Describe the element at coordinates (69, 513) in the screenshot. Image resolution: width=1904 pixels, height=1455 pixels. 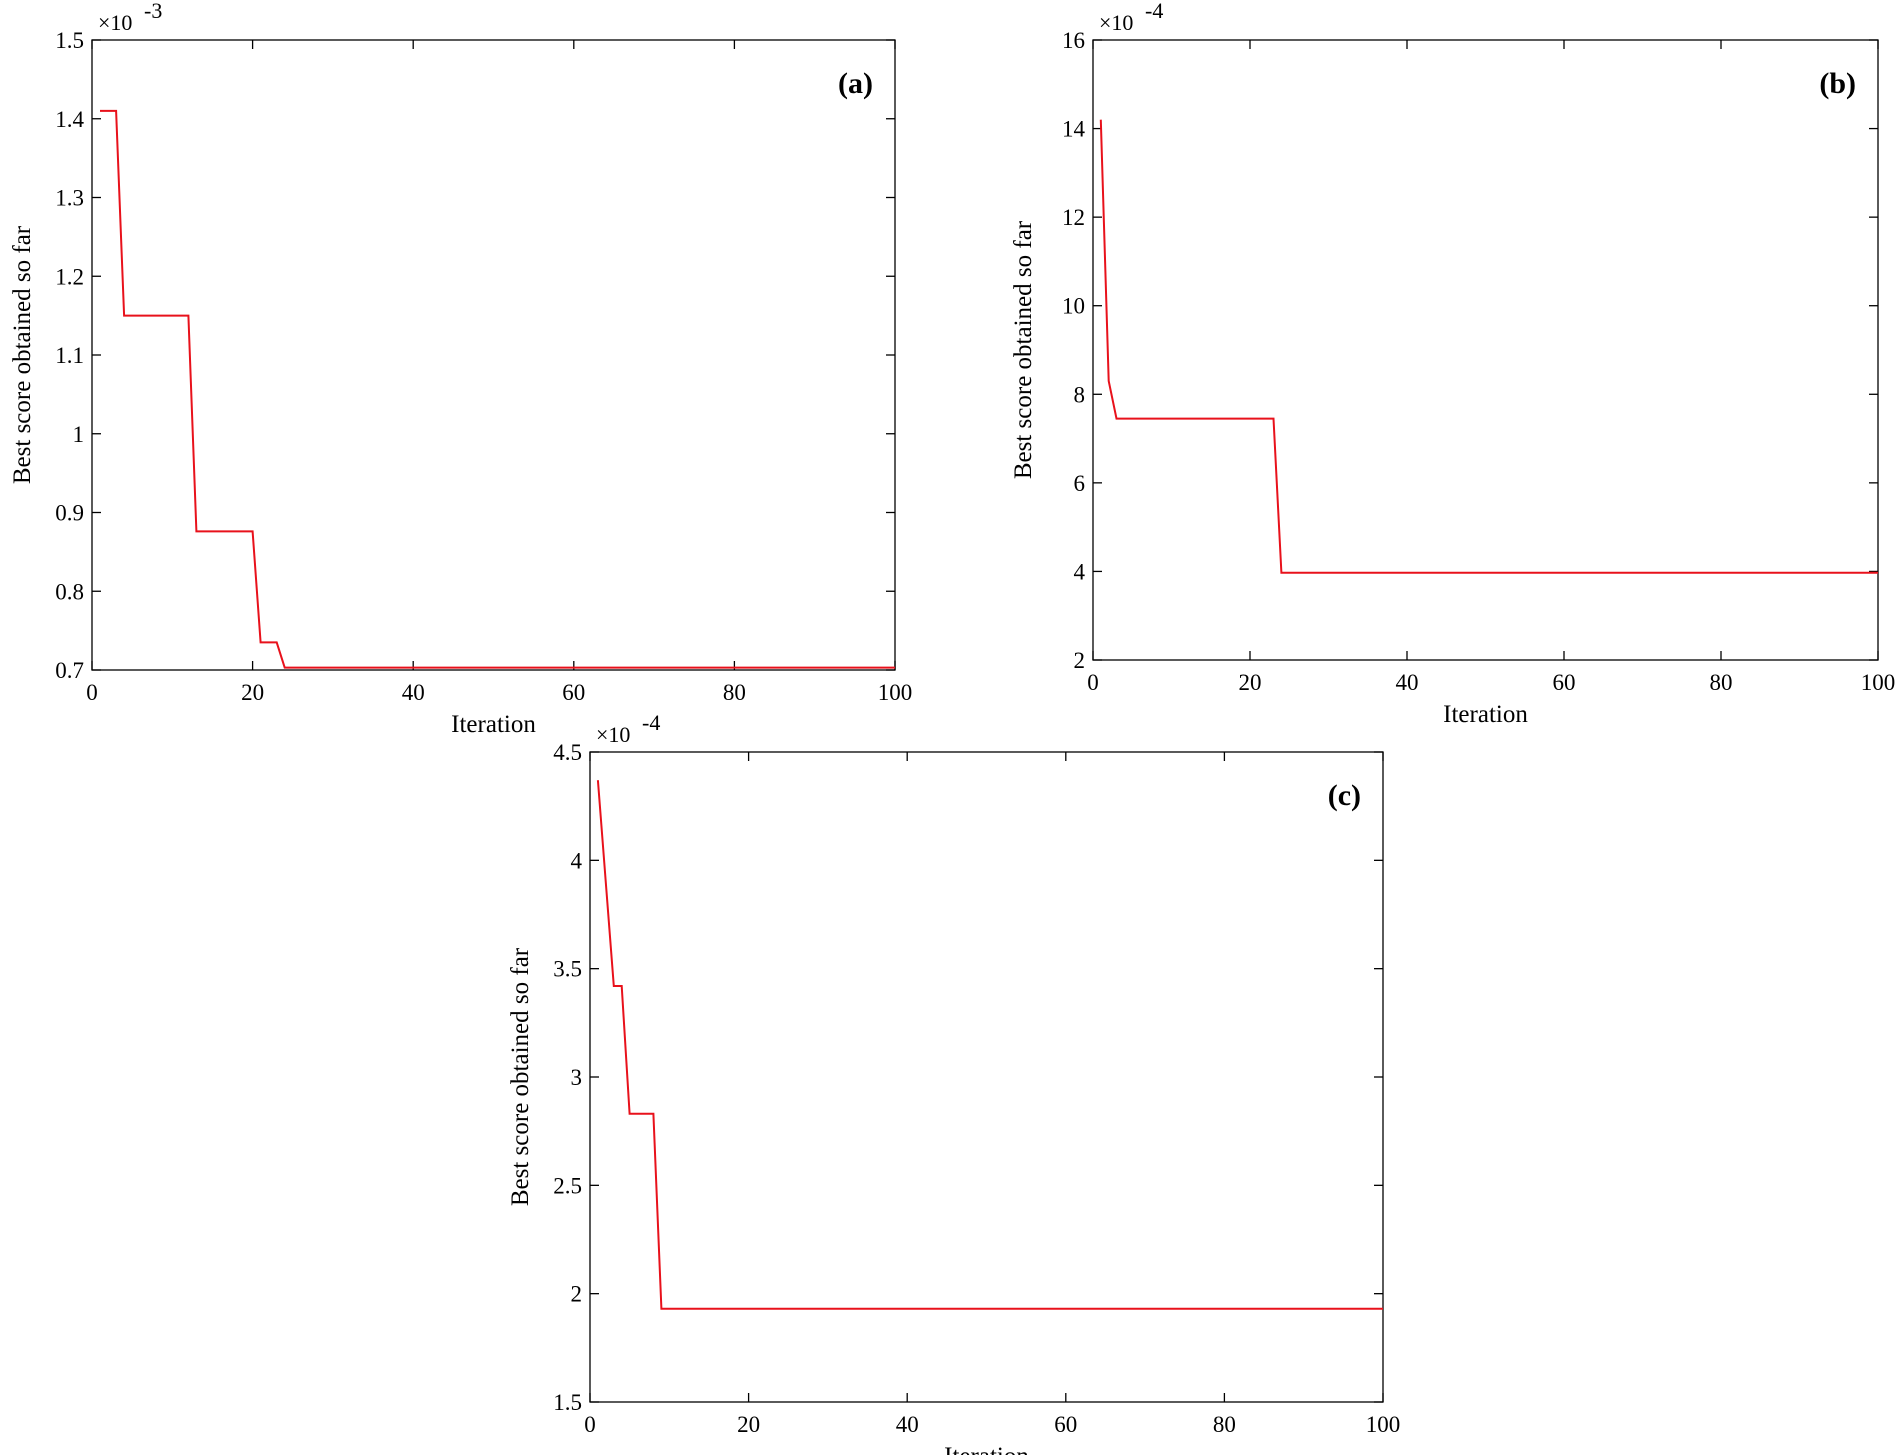
I see `y-tick-label: 0.9` at that location.